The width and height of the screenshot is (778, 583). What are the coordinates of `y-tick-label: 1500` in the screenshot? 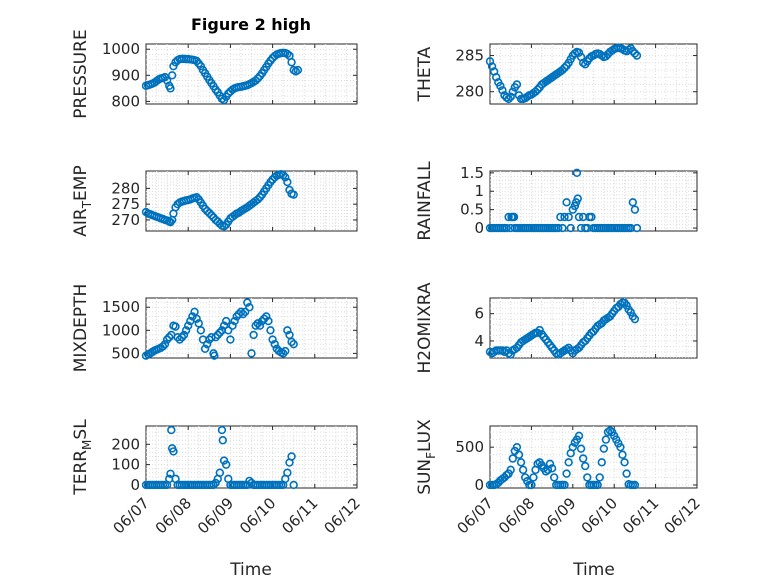 It's located at (121, 307).